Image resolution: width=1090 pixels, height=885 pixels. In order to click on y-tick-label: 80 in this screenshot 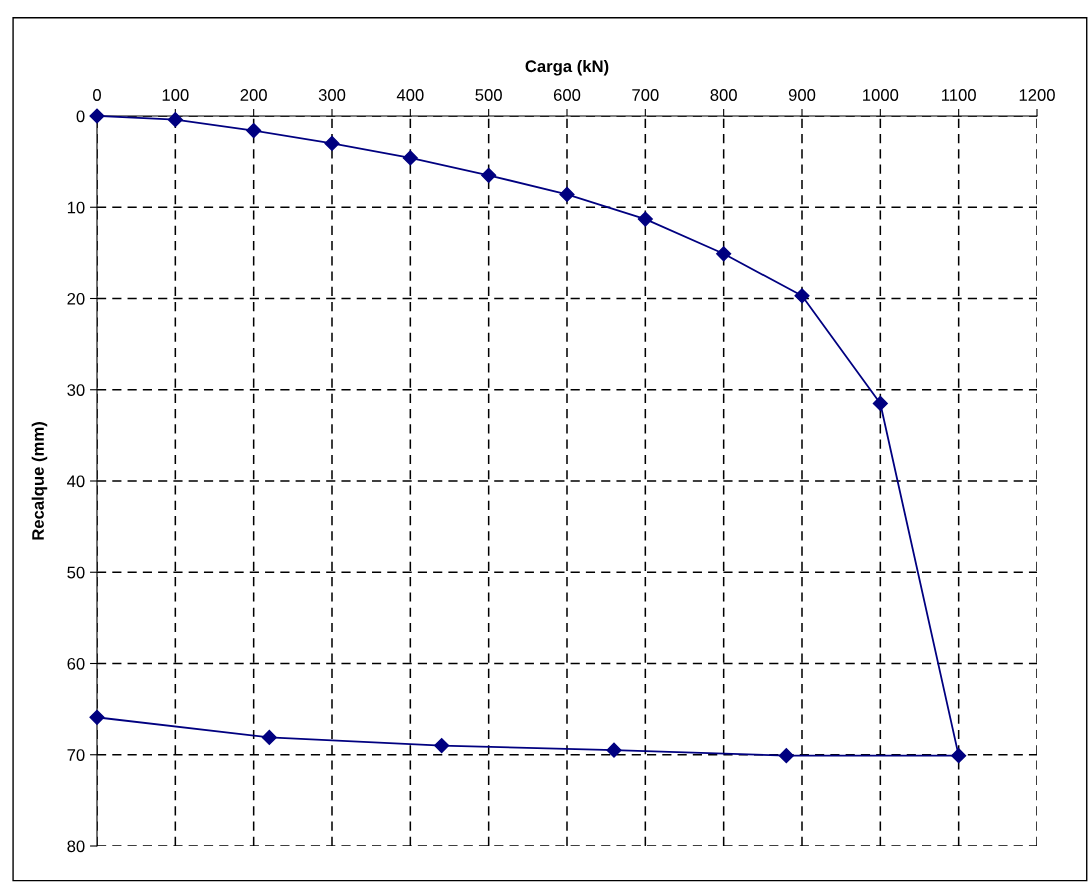, I will do `click(76, 846)`.